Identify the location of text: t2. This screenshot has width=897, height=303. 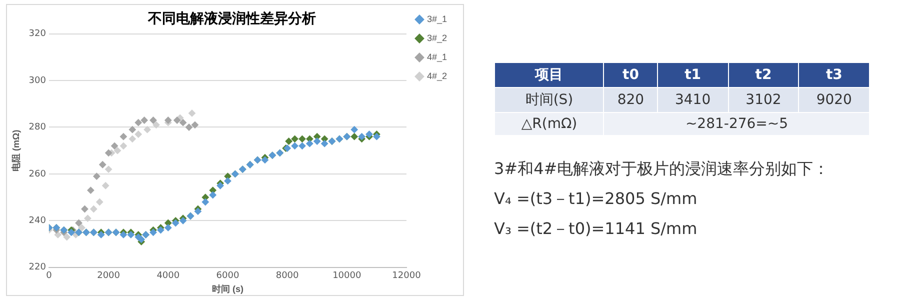
(763, 75).